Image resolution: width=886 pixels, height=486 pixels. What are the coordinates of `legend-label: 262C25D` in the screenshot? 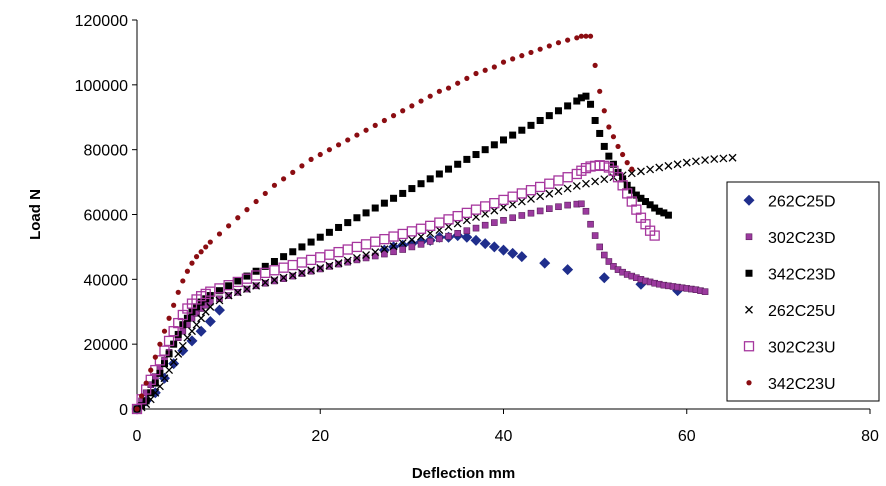 It's located at (802, 201).